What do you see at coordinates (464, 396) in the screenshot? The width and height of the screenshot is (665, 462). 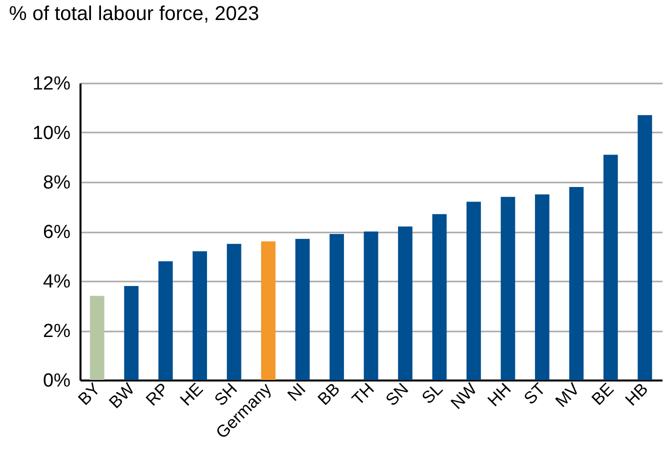 I see `x-tick-label: NW` at bounding box center [464, 396].